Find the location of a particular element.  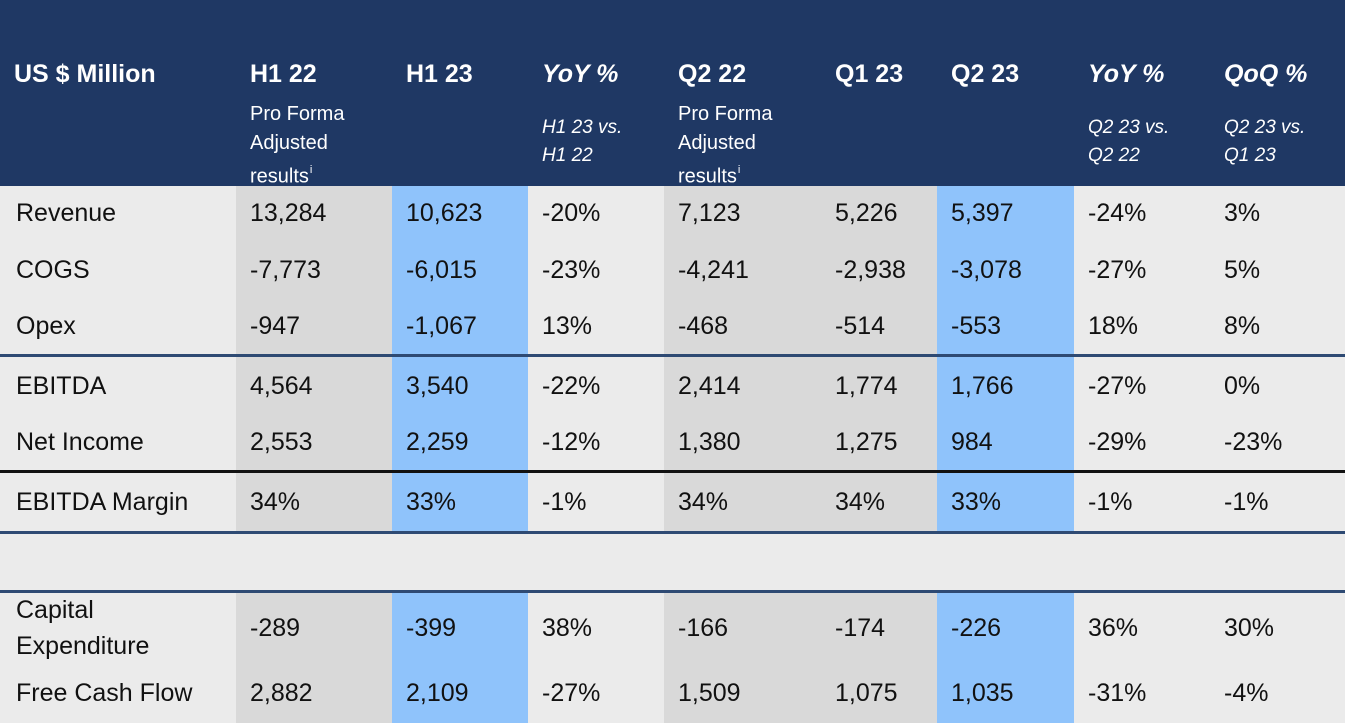

row-label: COGS is located at coordinates (53, 270).